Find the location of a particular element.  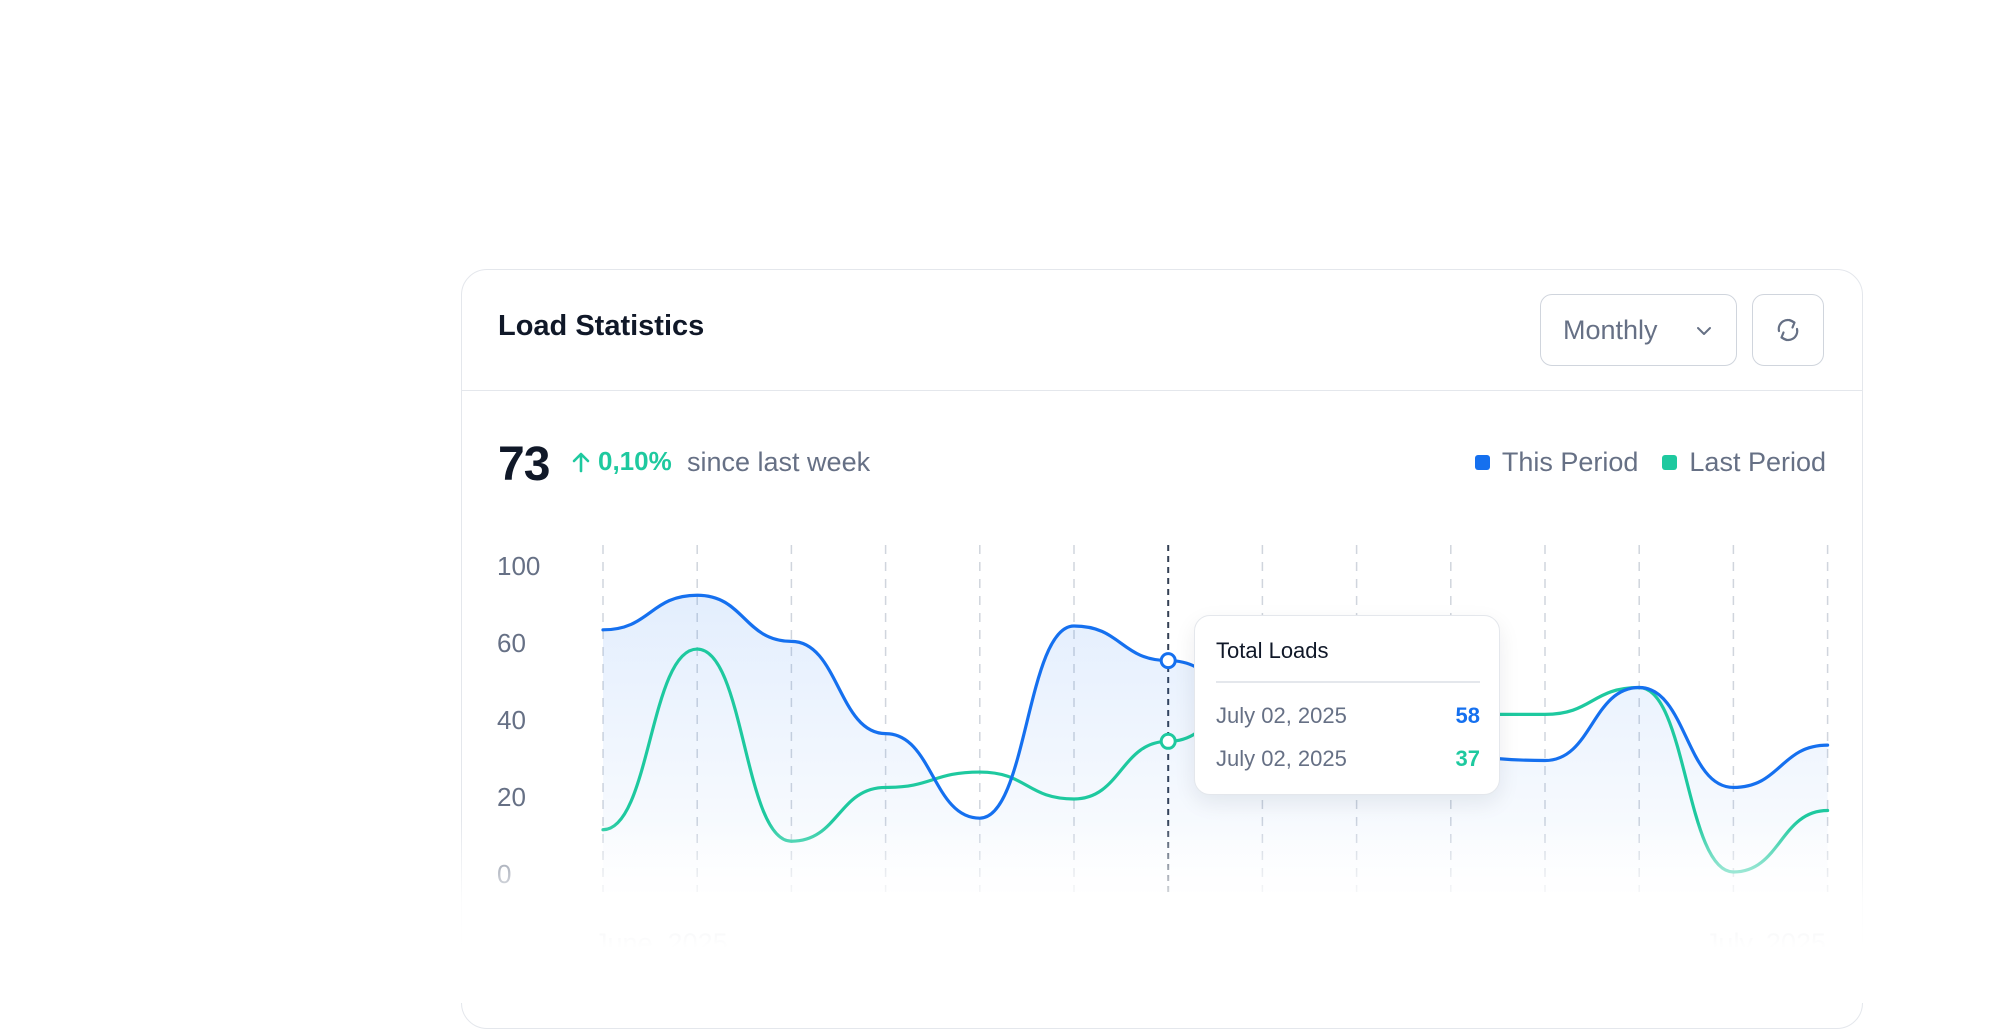

legend-item-this-period: This Period is located at coordinates (1556, 462).